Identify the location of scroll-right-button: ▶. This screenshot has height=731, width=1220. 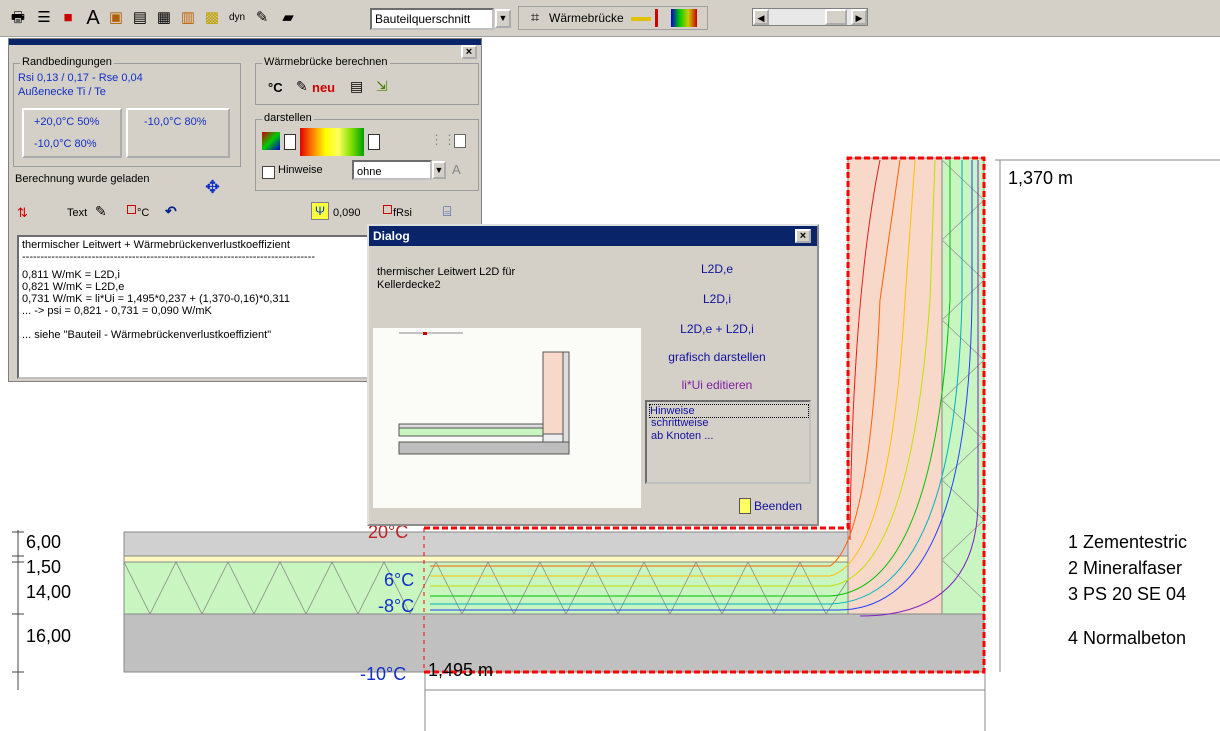
(859, 17).